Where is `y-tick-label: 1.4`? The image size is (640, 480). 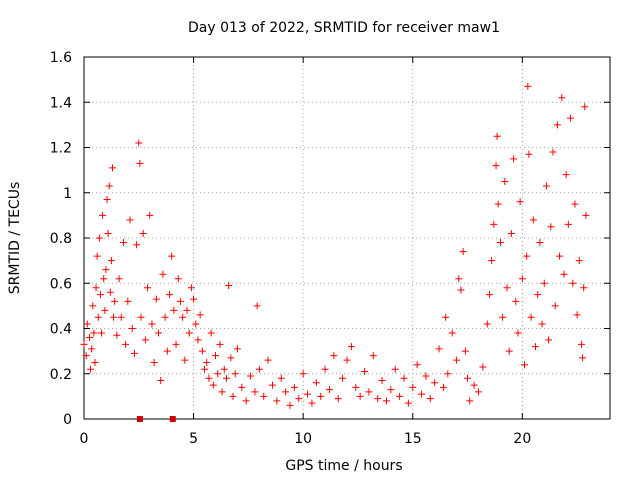
y-tick-label: 1.4 is located at coordinates (61, 103).